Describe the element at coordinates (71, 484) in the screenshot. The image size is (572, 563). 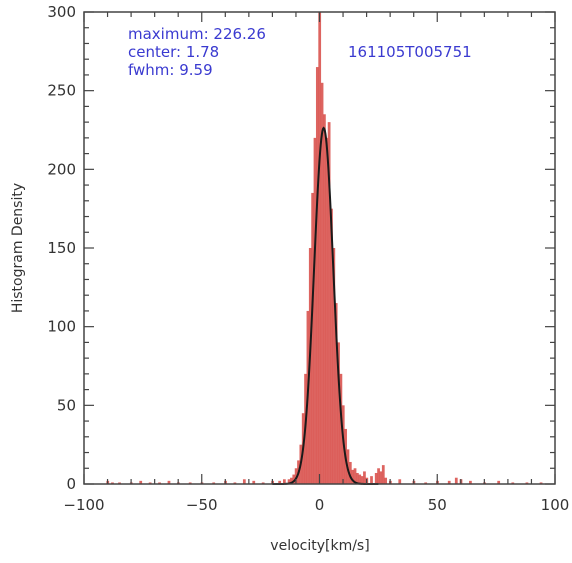
I see `y-tick-label: 0` at that location.